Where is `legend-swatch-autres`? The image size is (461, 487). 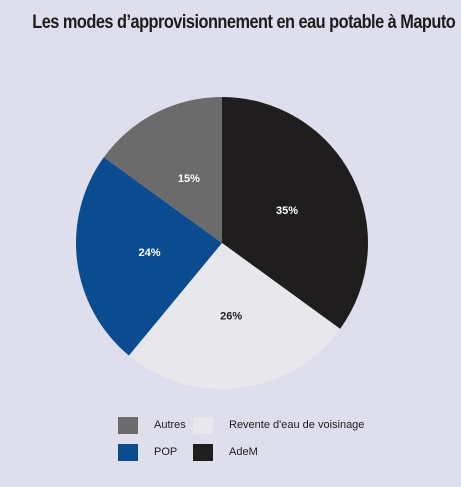
legend-swatch-autres is located at coordinates (128, 425).